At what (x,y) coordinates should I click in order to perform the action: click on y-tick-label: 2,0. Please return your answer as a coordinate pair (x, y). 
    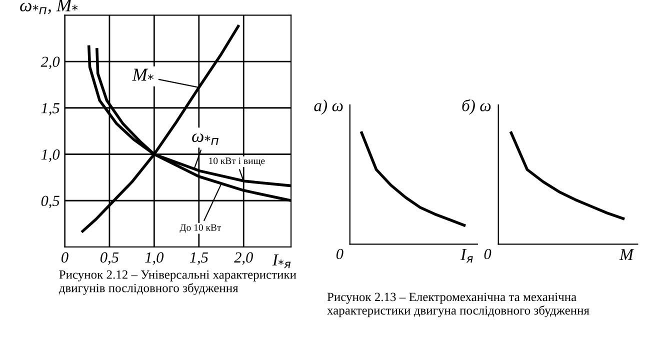
    Looking at the image, I should click on (50, 63).